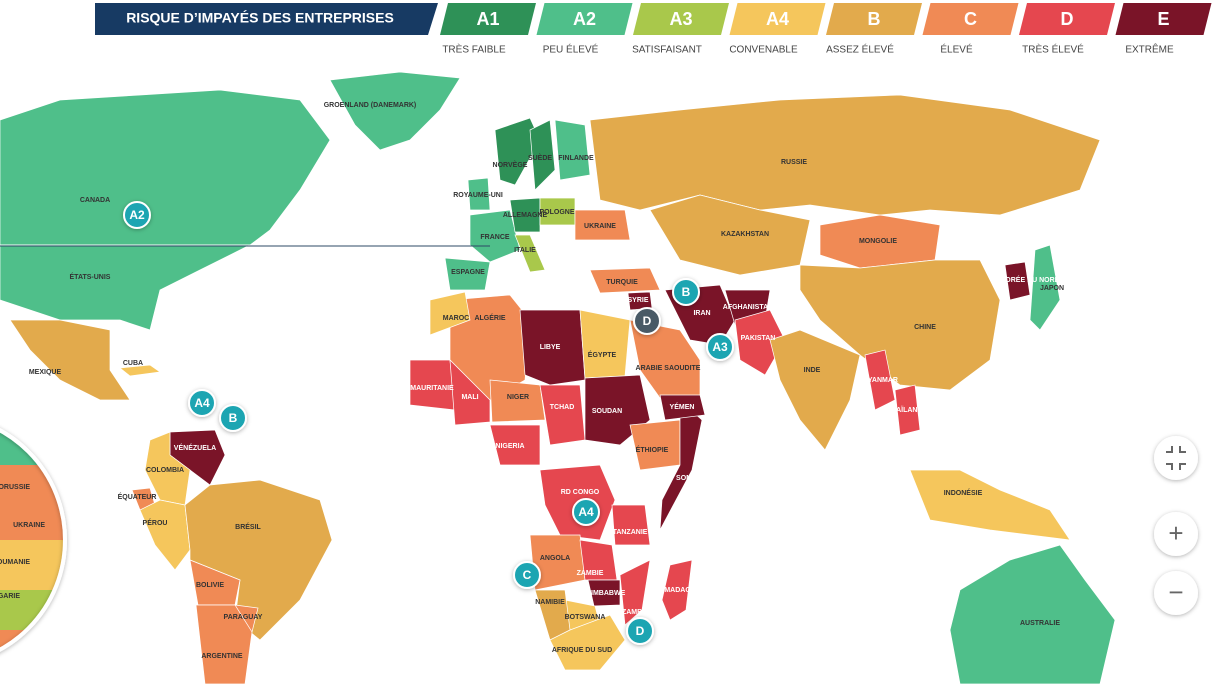  Describe the element at coordinates (32, 565) in the screenshot. I see `inset-area` at that location.